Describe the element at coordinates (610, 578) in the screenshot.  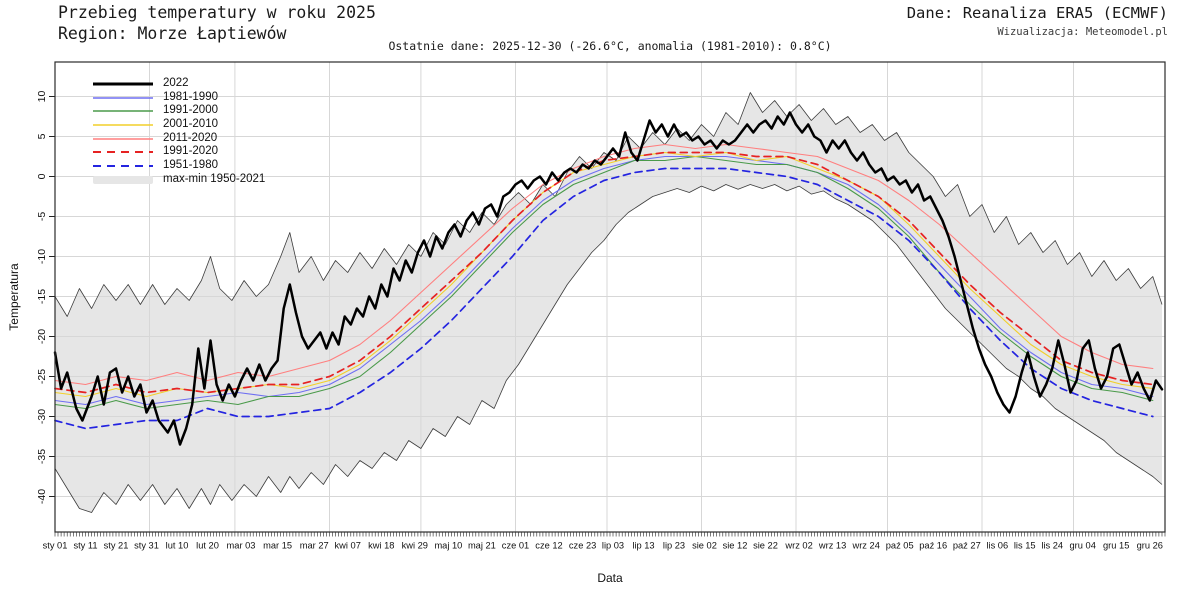
I see `x-axis-title: Data` at that location.